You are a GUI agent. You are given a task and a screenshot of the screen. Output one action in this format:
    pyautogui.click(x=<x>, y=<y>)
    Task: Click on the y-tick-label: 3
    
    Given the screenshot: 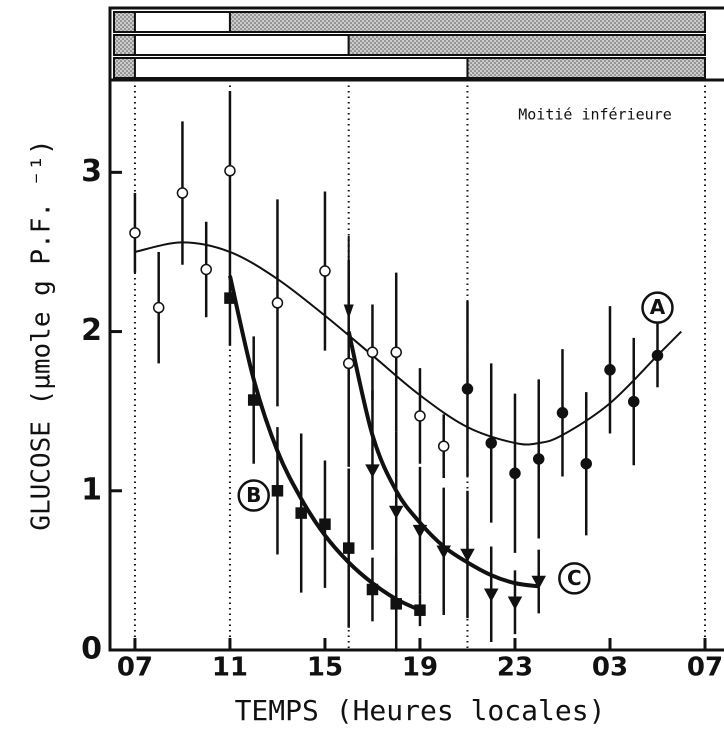 What is the action you would take?
    pyautogui.click(x=91, y=171)
    